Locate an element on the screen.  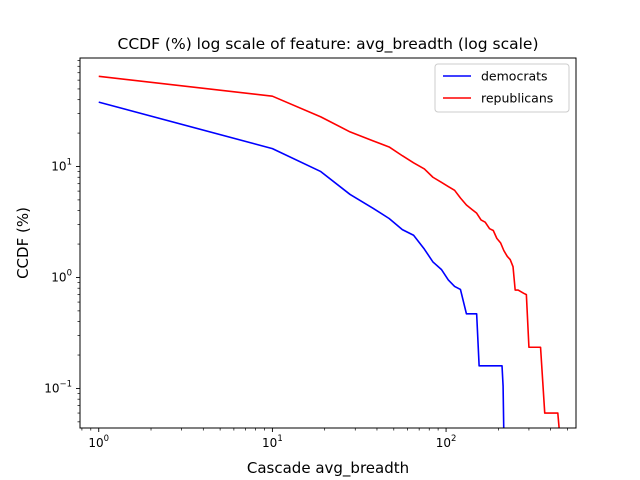
y-axis-ticks: 10⁻¹ 10⁰ 10¹ is located at coordinates (62, 276).